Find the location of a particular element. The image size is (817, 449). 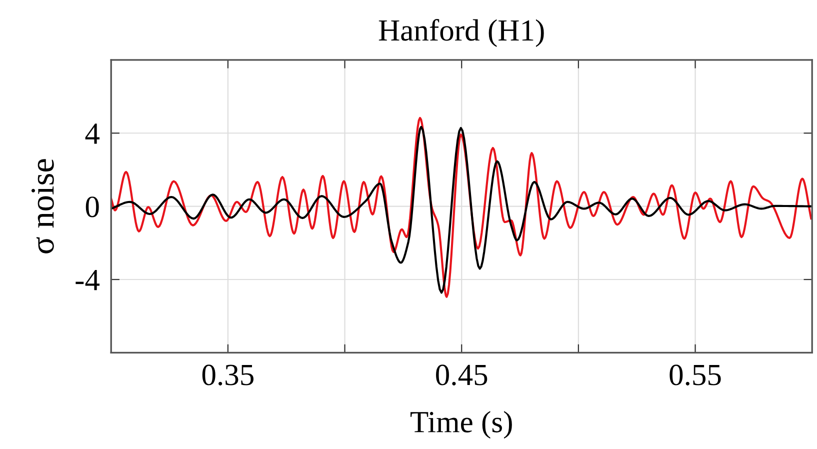

x-axis-title: Time (s) is located at coordinates (461, 424).